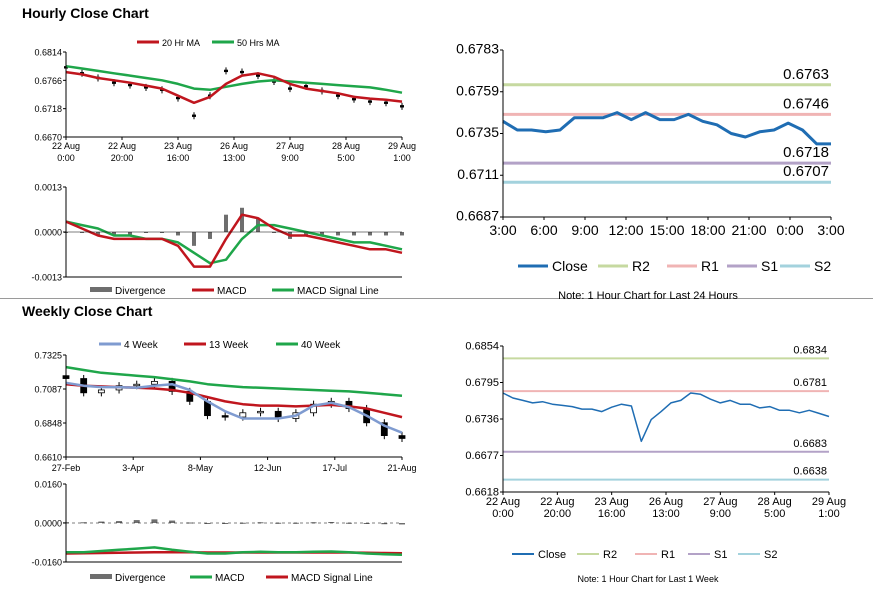 This screenshot has height=601, width=873. What do you see at coordinates (666, 417) in the screenshot?
I see `lastweek-close-line` at bounding box center [666, 417].